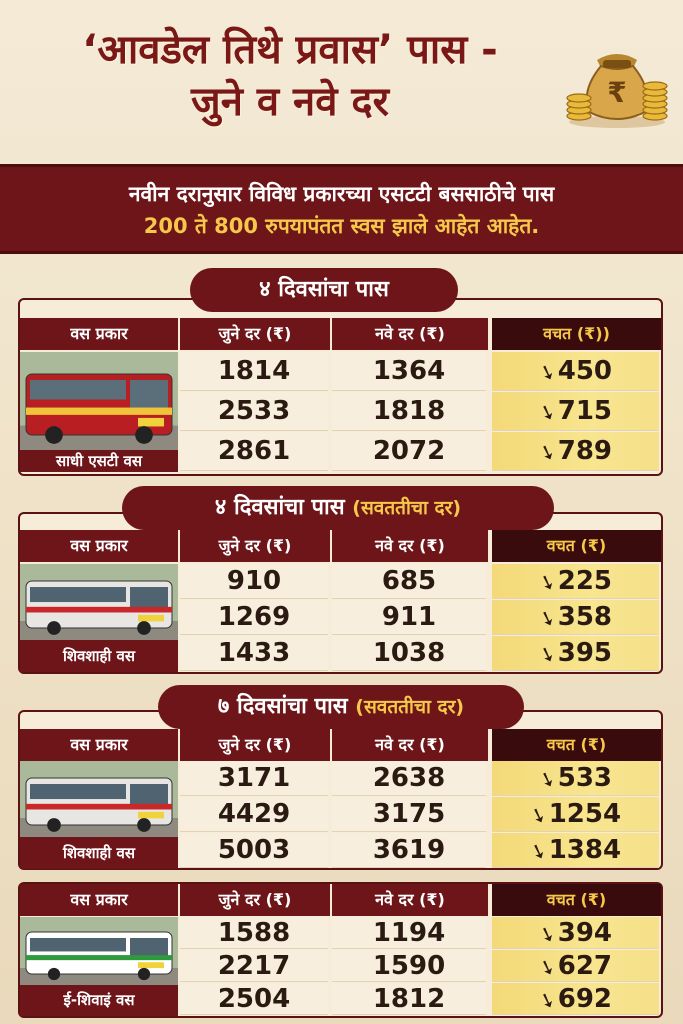 Image resolution: width=683 pixels, height=1024 pixels. Describe the element at coordinates (585, 371) in the screenshot. I see `saving-value: 450` at that location.